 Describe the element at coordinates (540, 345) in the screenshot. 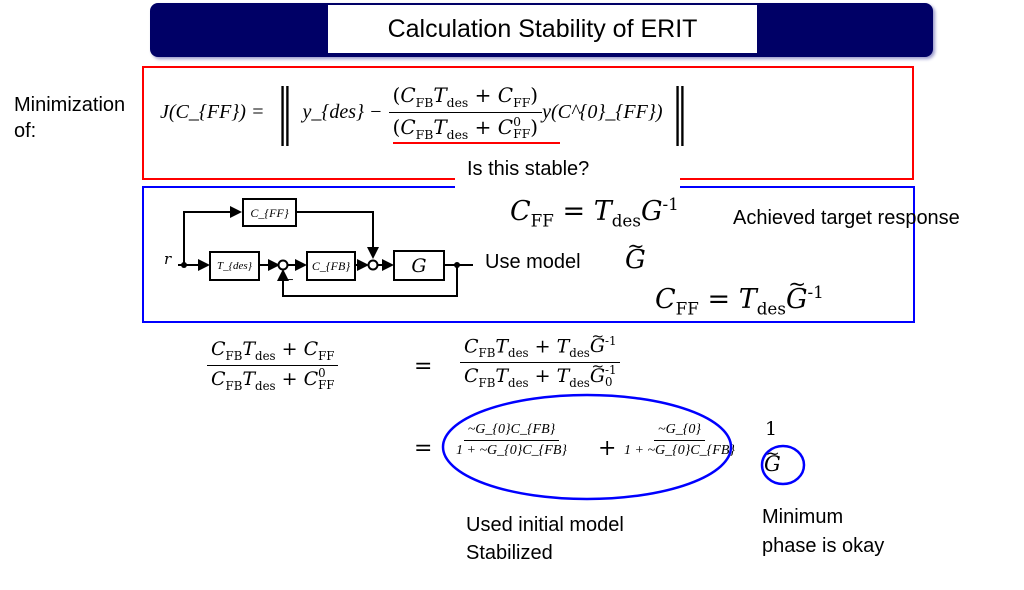

I see `rhs-numerator: CFBTdes + TdesG-1` at that location.